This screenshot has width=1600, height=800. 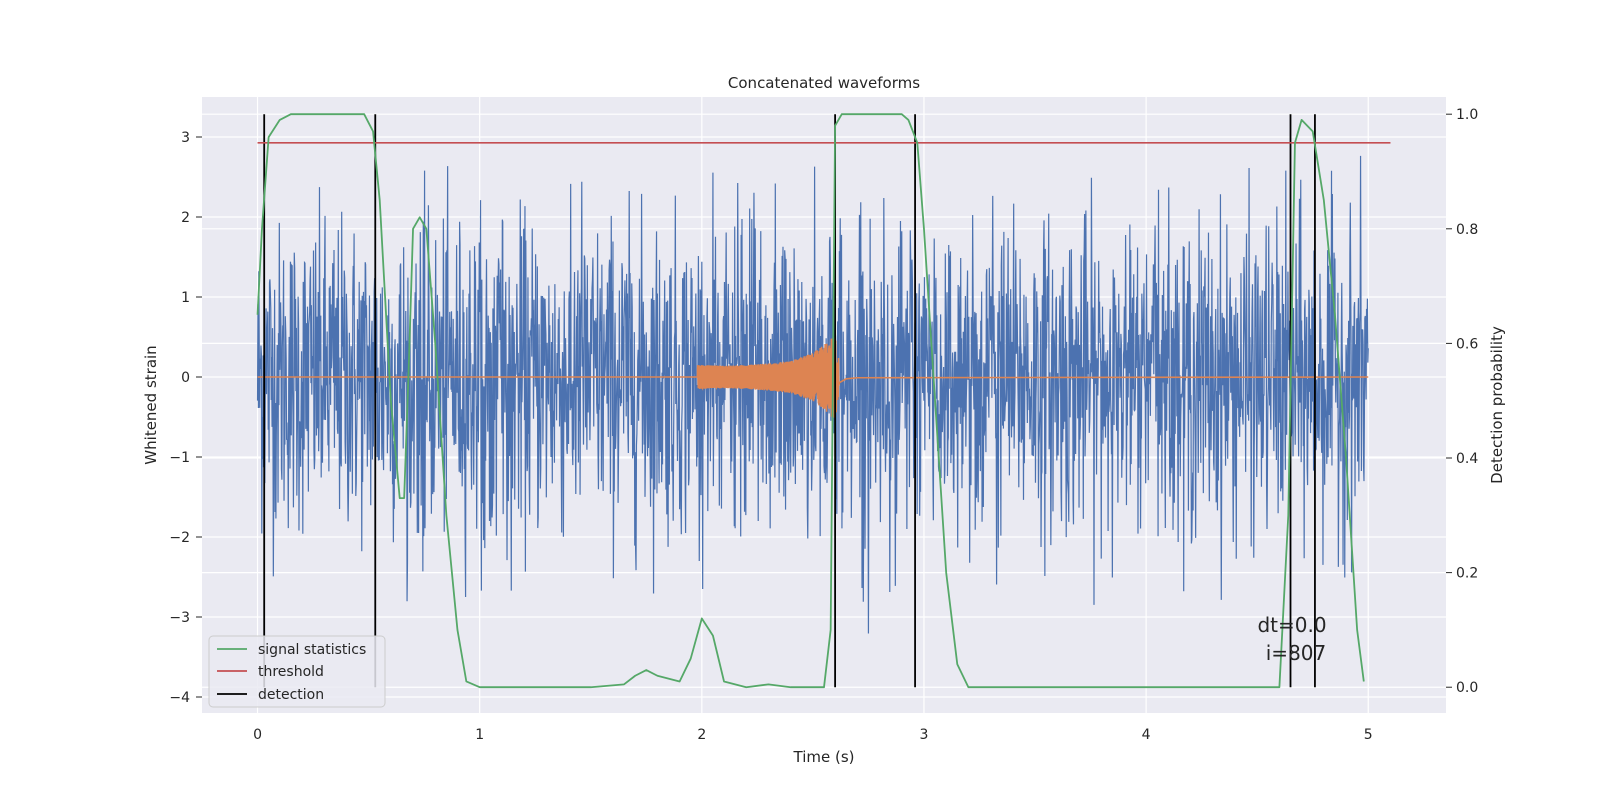 What do you see at coordinates (1467, 459) in the screenshot?
I see `y-right-tick-label: 0.4` at bounding box center [1467, 459].